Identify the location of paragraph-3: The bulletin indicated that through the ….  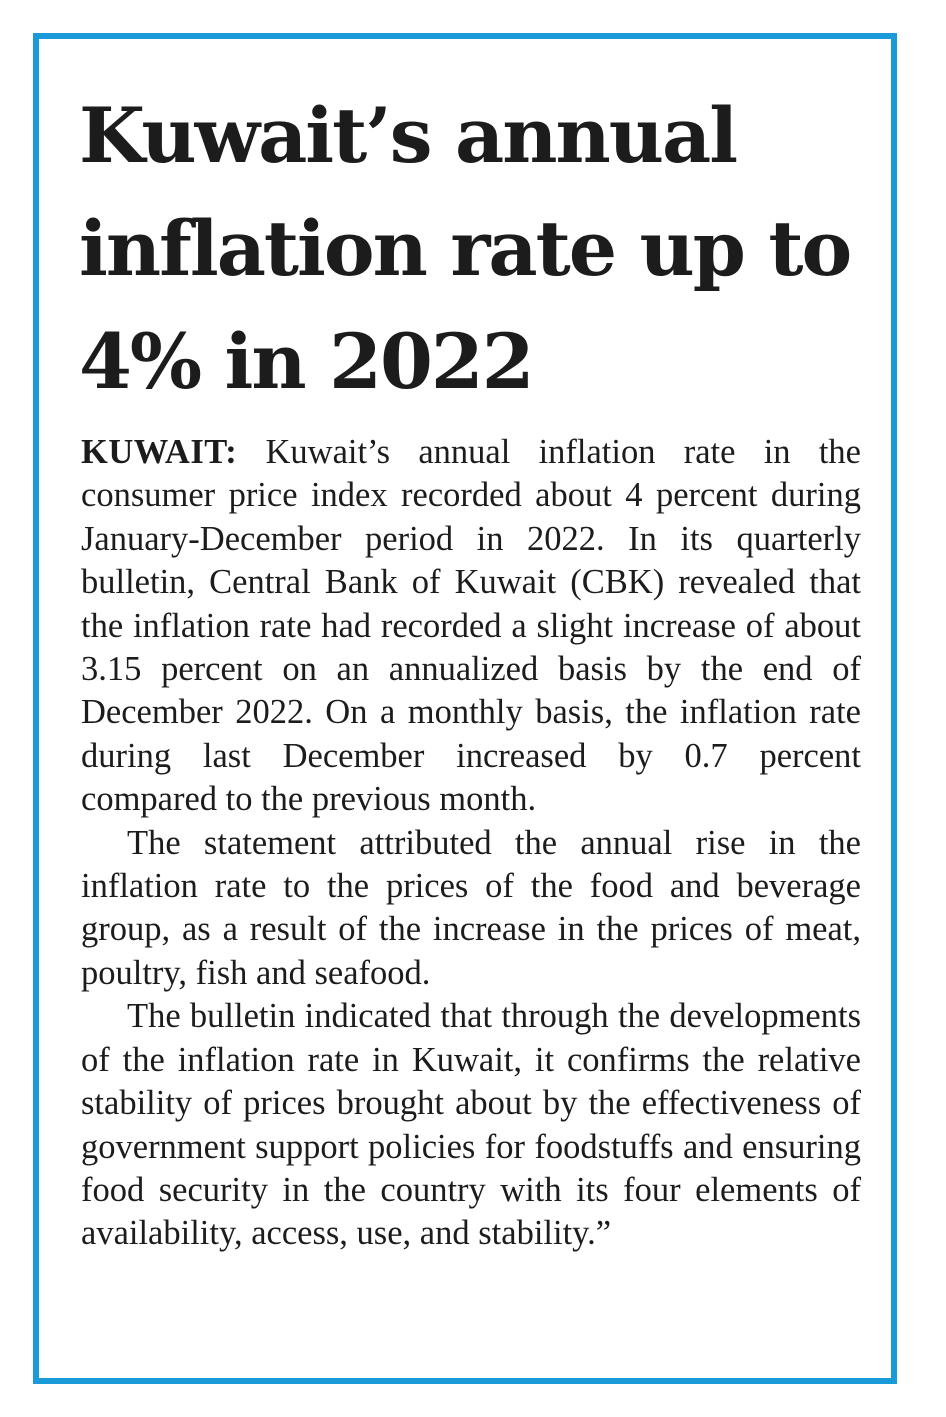
(471, 1125).